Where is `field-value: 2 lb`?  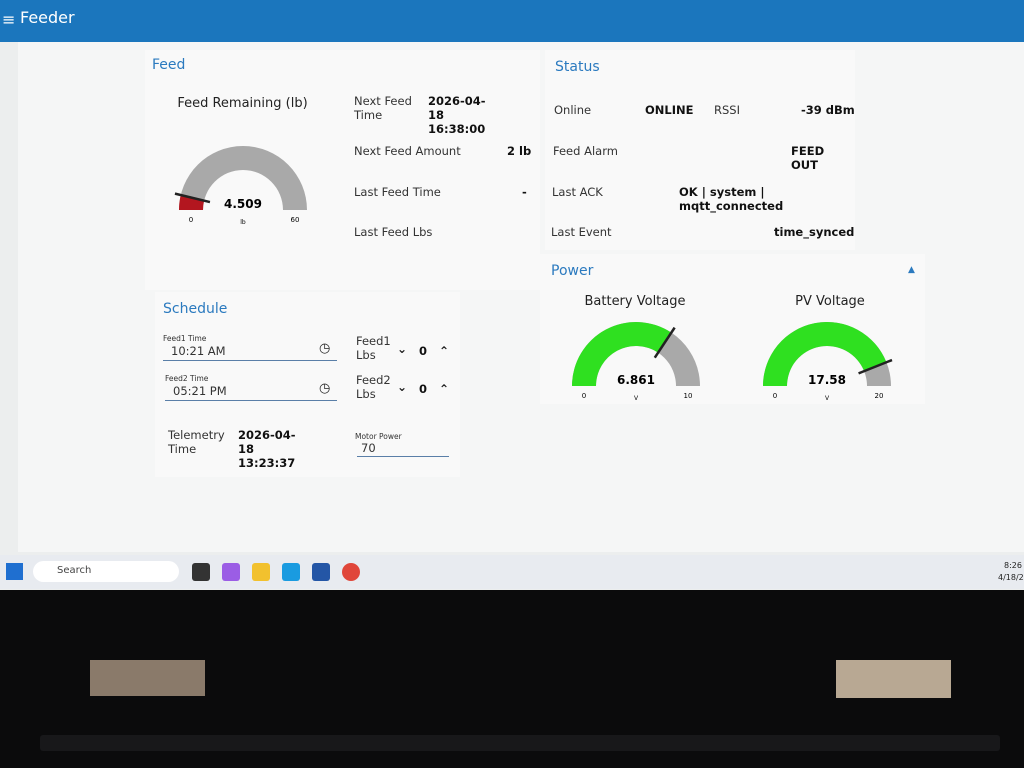
field-value: 2 lb is located at coordinates (519, 151).